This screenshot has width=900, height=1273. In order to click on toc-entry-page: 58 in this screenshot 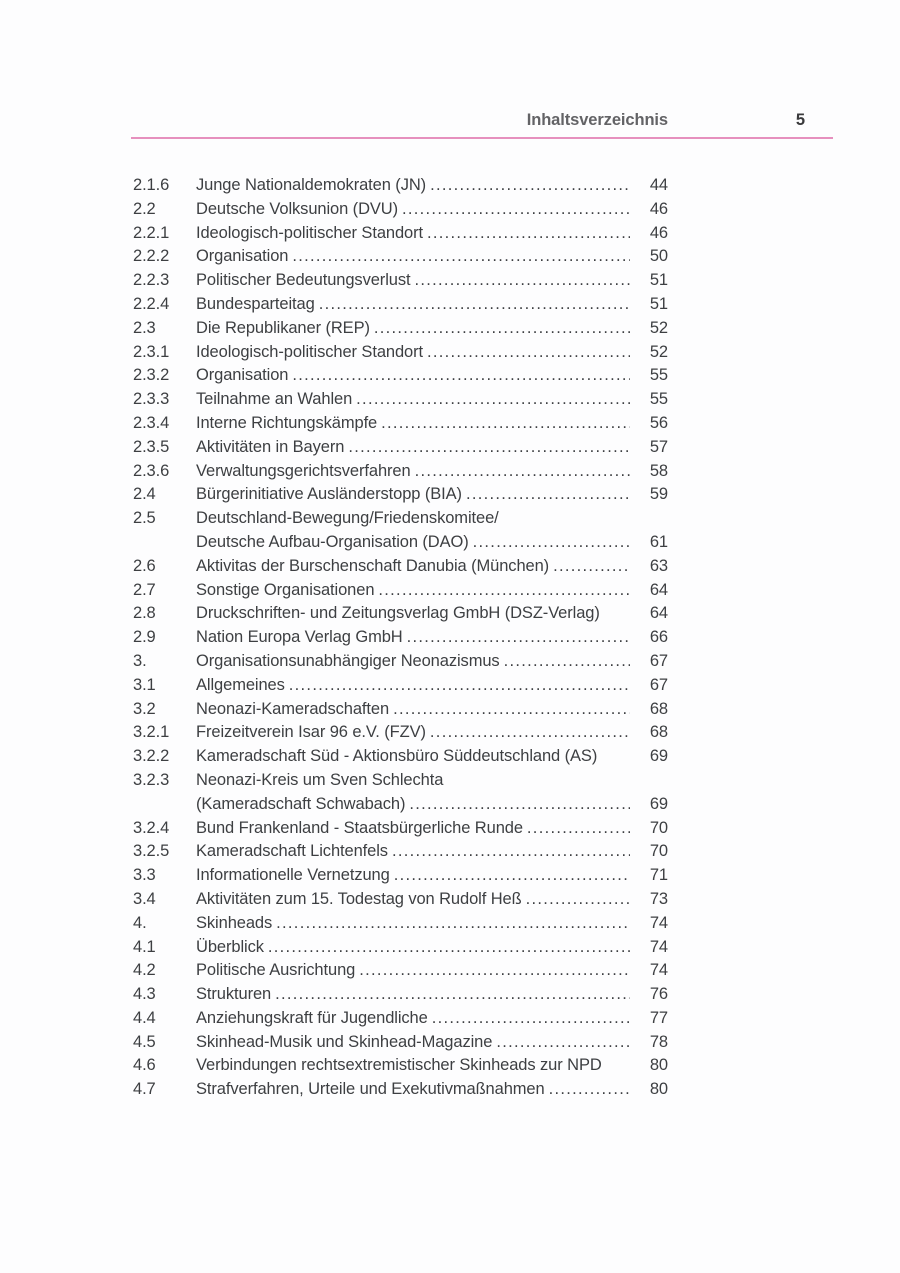, I will do `click(658, 470)`.